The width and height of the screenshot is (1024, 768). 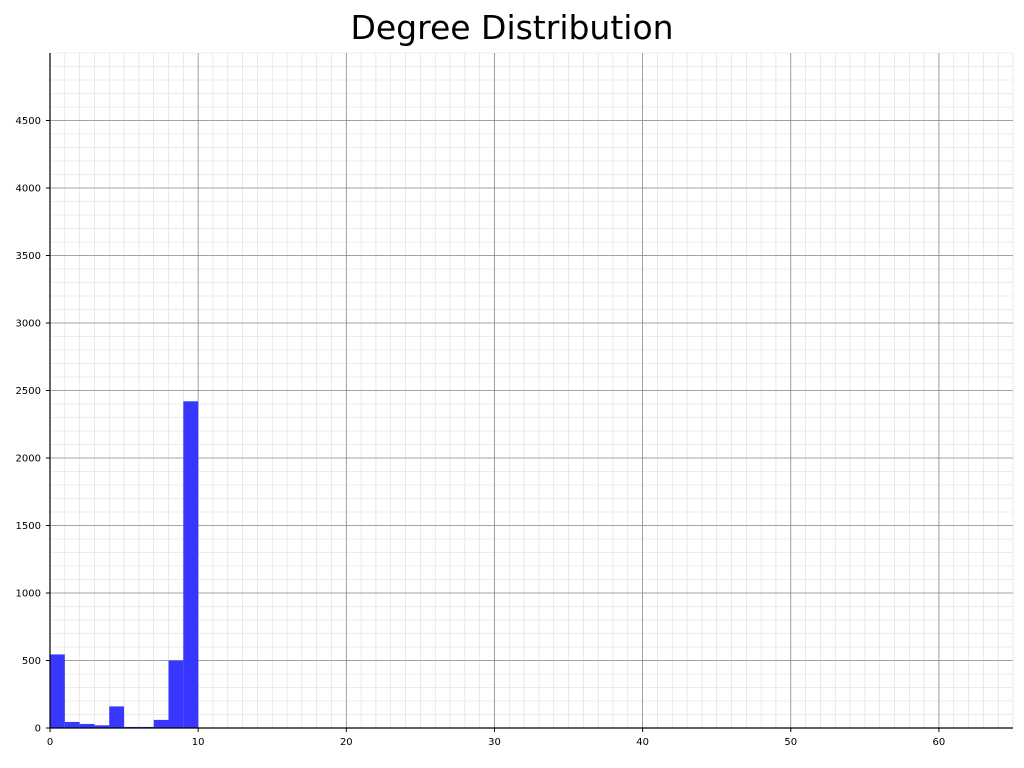 I want to click on x-tick-label: 30, so click(x=494, y=742).